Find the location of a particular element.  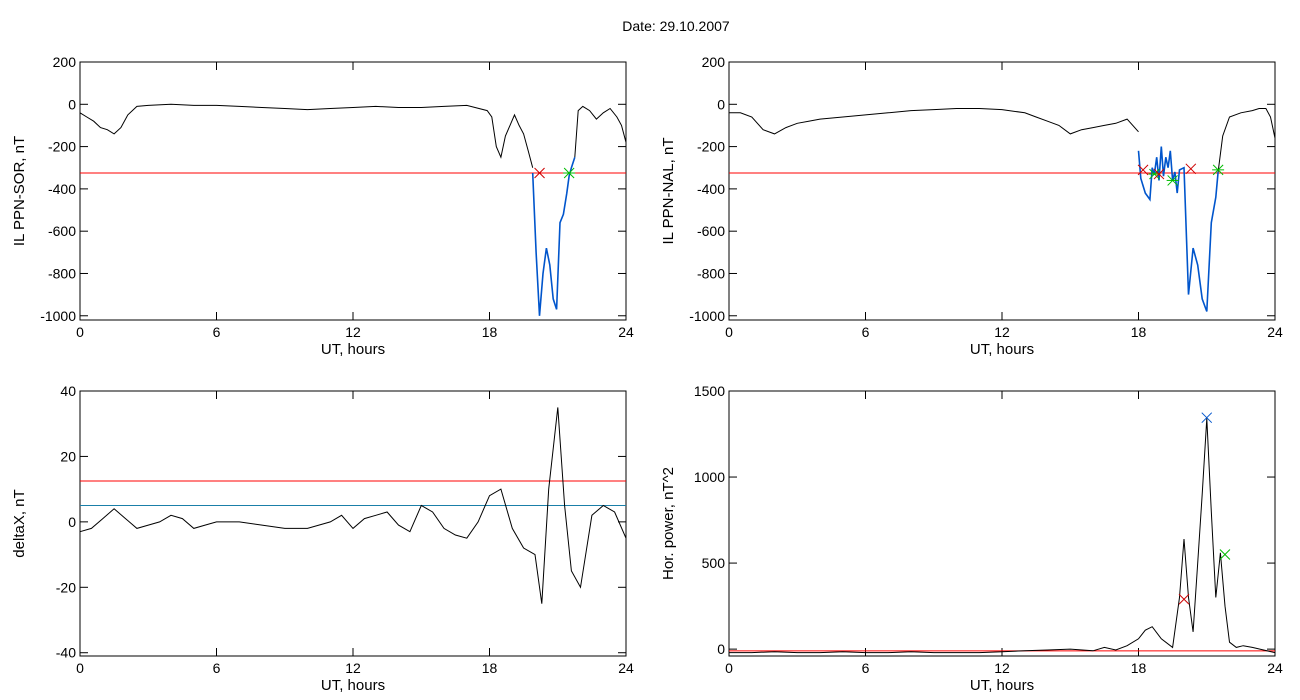

y-tick-label: 1000 is located at coordinates (709, 477).